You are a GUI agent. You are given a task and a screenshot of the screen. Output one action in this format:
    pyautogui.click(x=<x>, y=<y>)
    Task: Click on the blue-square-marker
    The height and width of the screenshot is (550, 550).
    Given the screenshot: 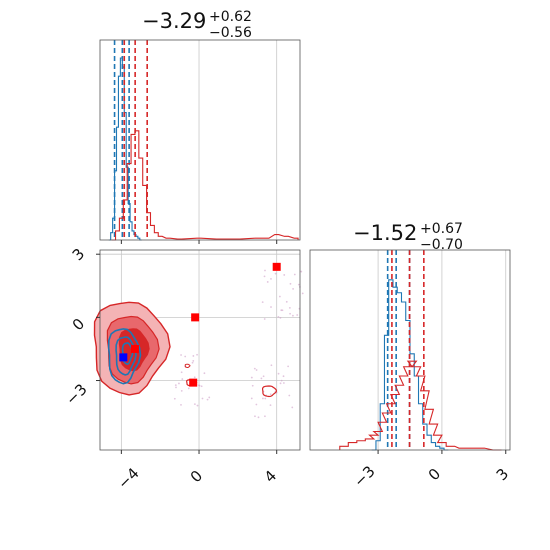 What is the action you would take?
    pyautogui.click(x=123, y=357)
    